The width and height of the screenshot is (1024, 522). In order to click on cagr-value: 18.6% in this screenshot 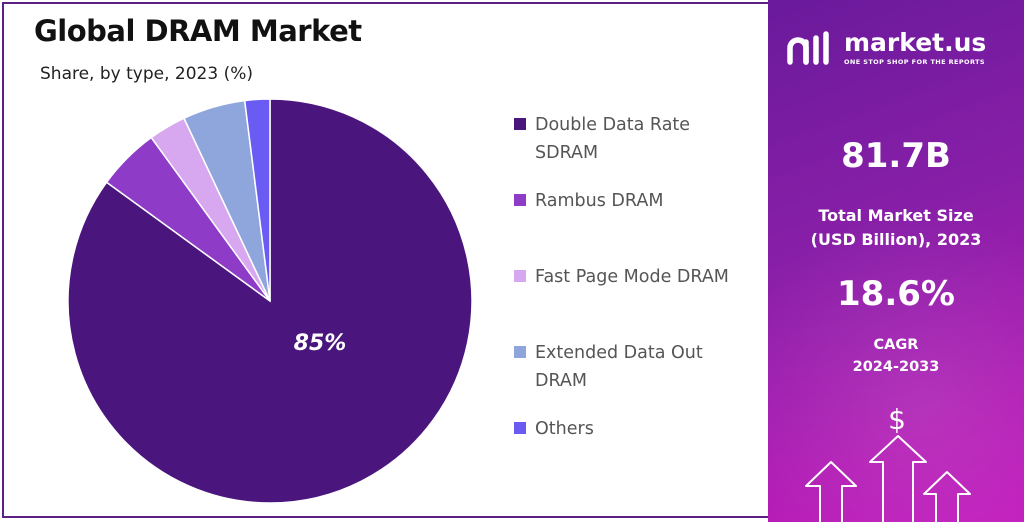, I will do `click(896, 294)`.